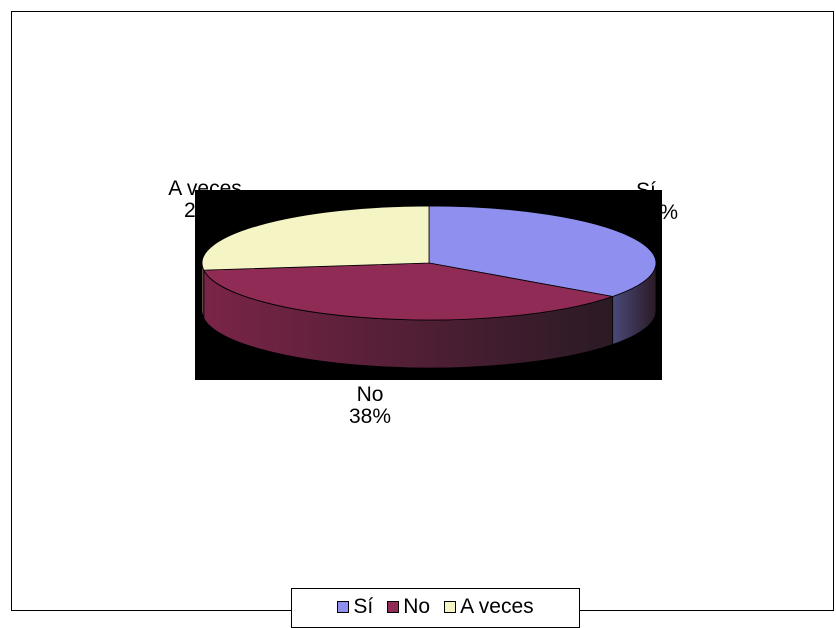 The height and width of the screenshot is (628, 836). What do you see at coordinates (370, 394) in the screenshot?
I see `data-label-no-name: No` at bounding box center [370, 394].